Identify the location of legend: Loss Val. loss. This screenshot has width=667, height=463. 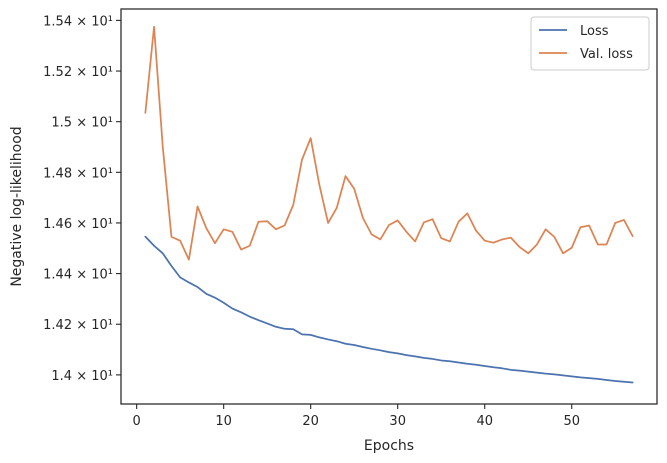
(590, 43).